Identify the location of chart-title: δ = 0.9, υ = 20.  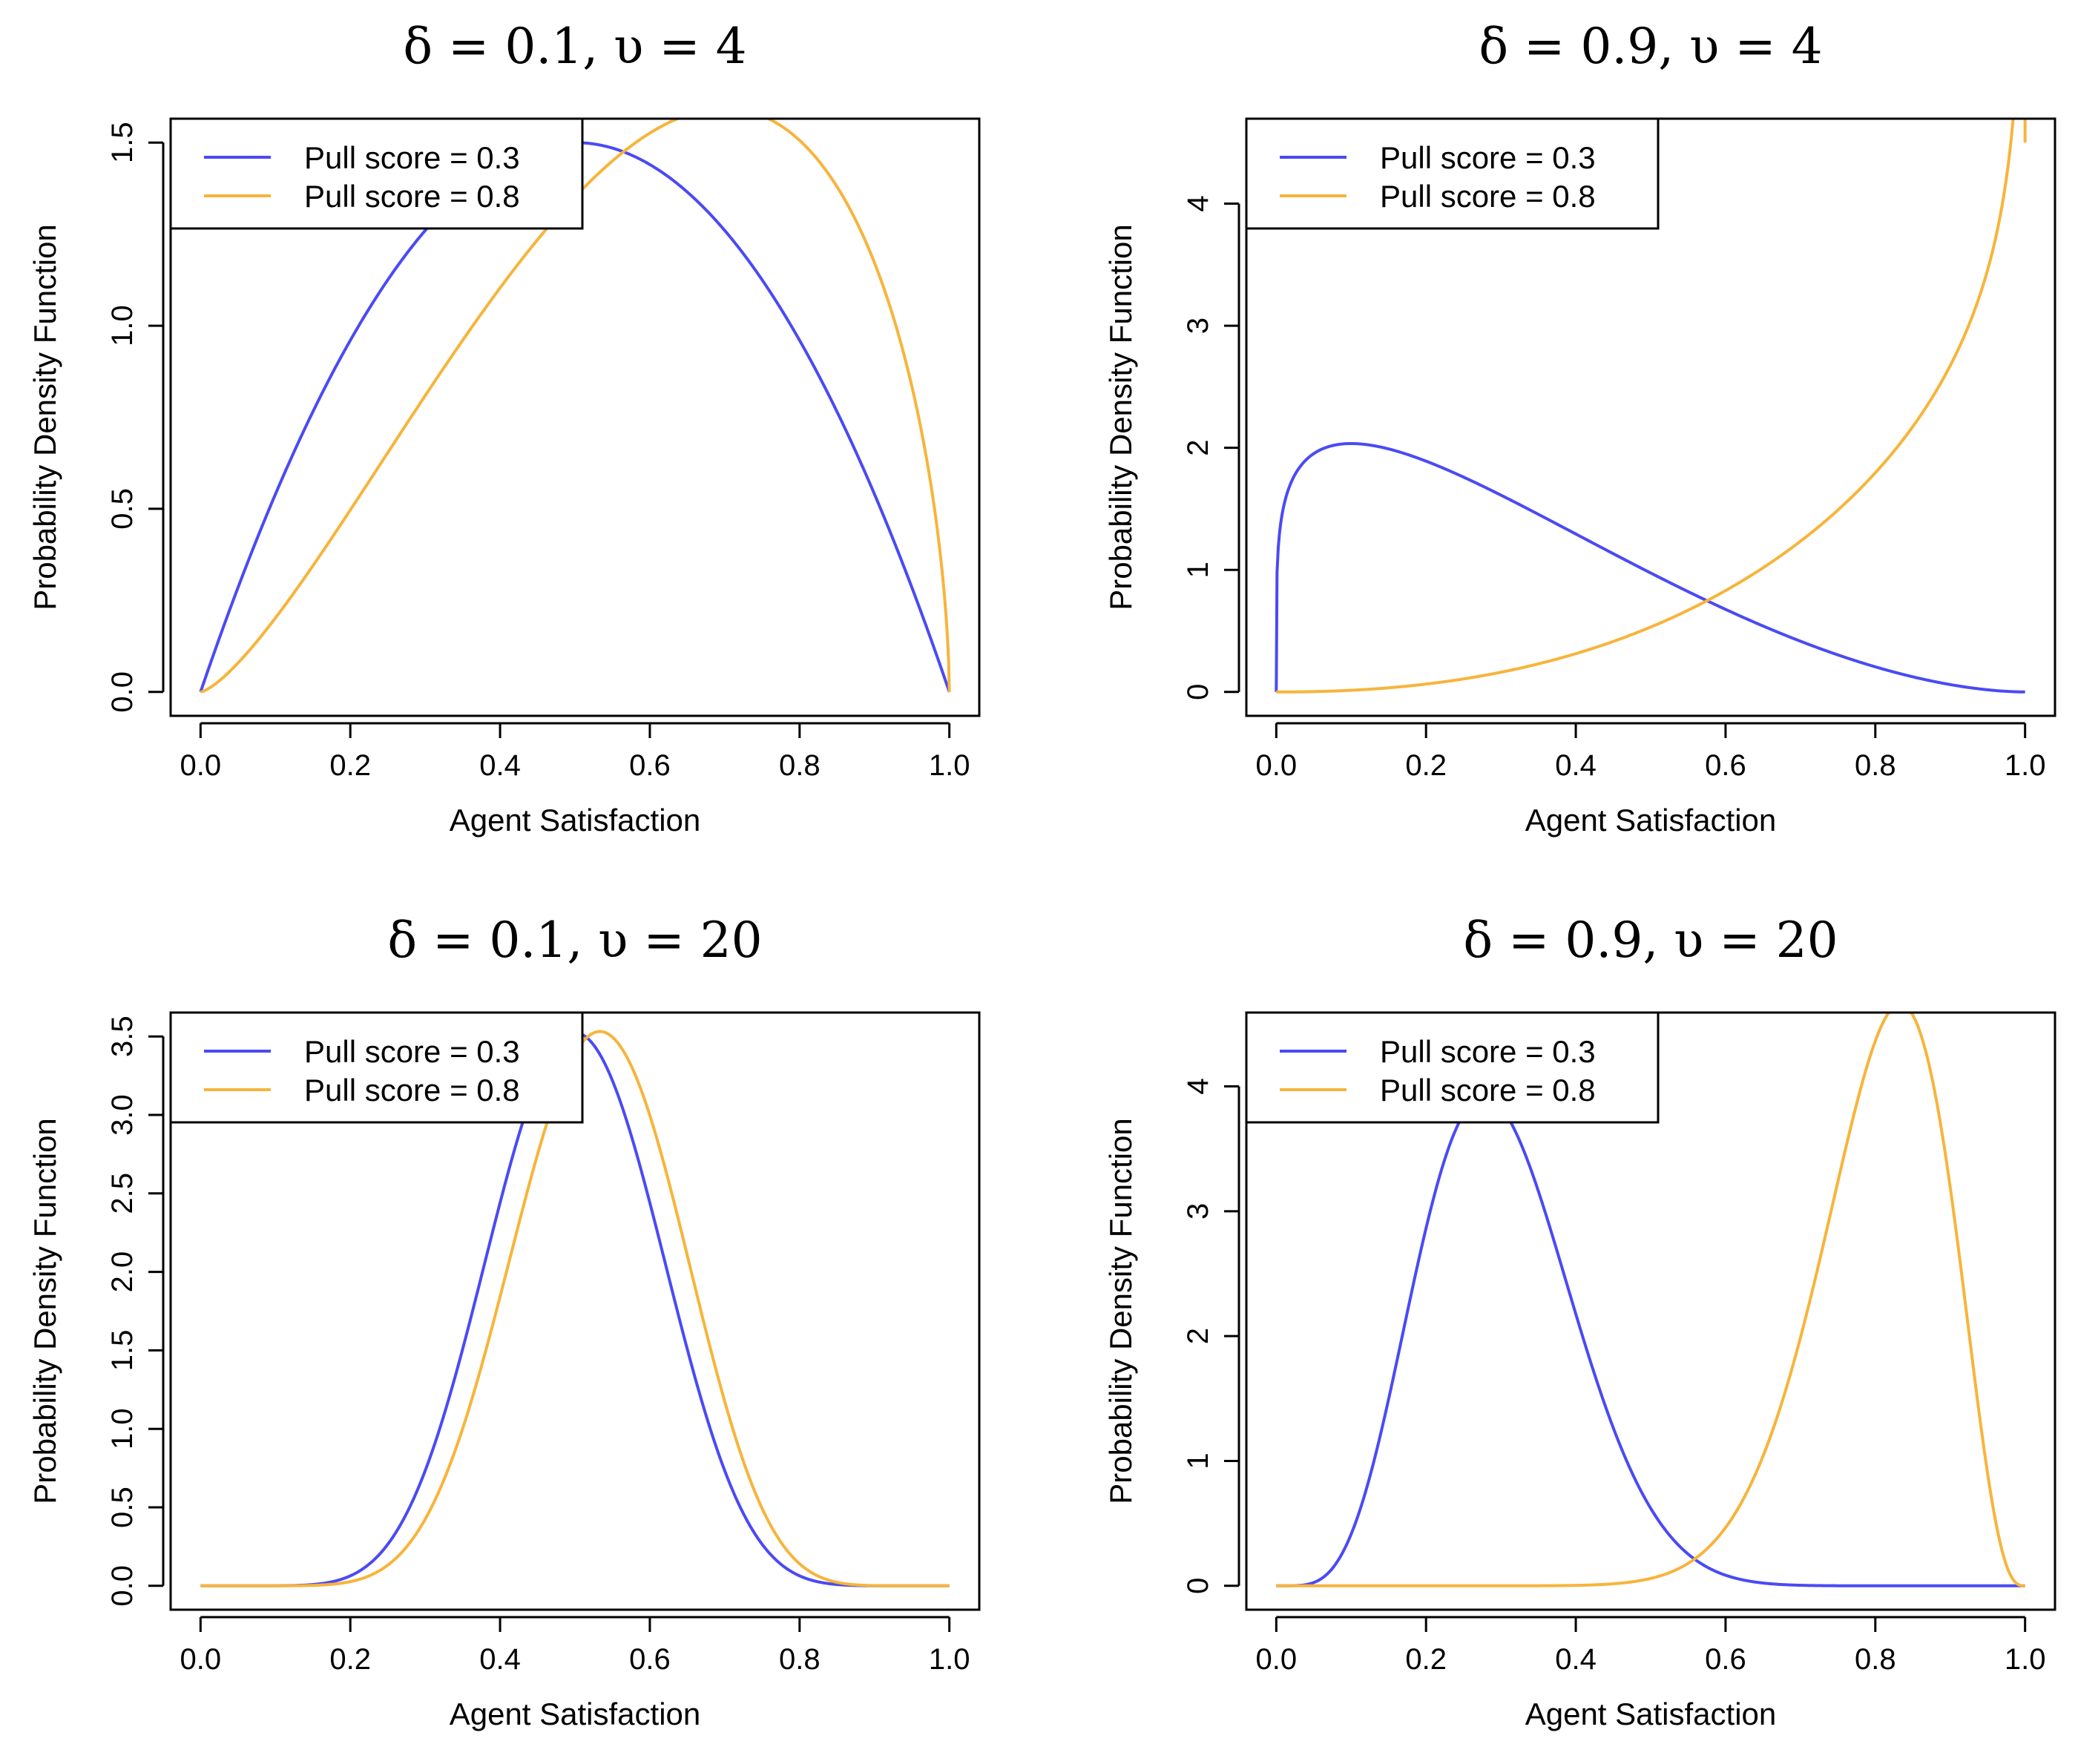
(1650, 940).